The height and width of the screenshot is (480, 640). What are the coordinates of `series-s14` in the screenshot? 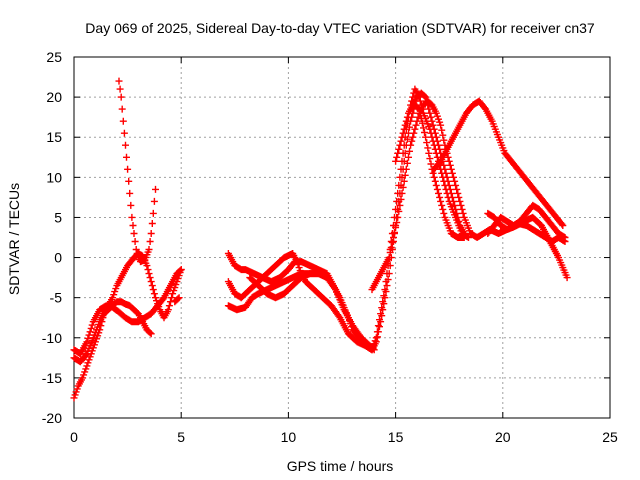 It's located at (526, 227).